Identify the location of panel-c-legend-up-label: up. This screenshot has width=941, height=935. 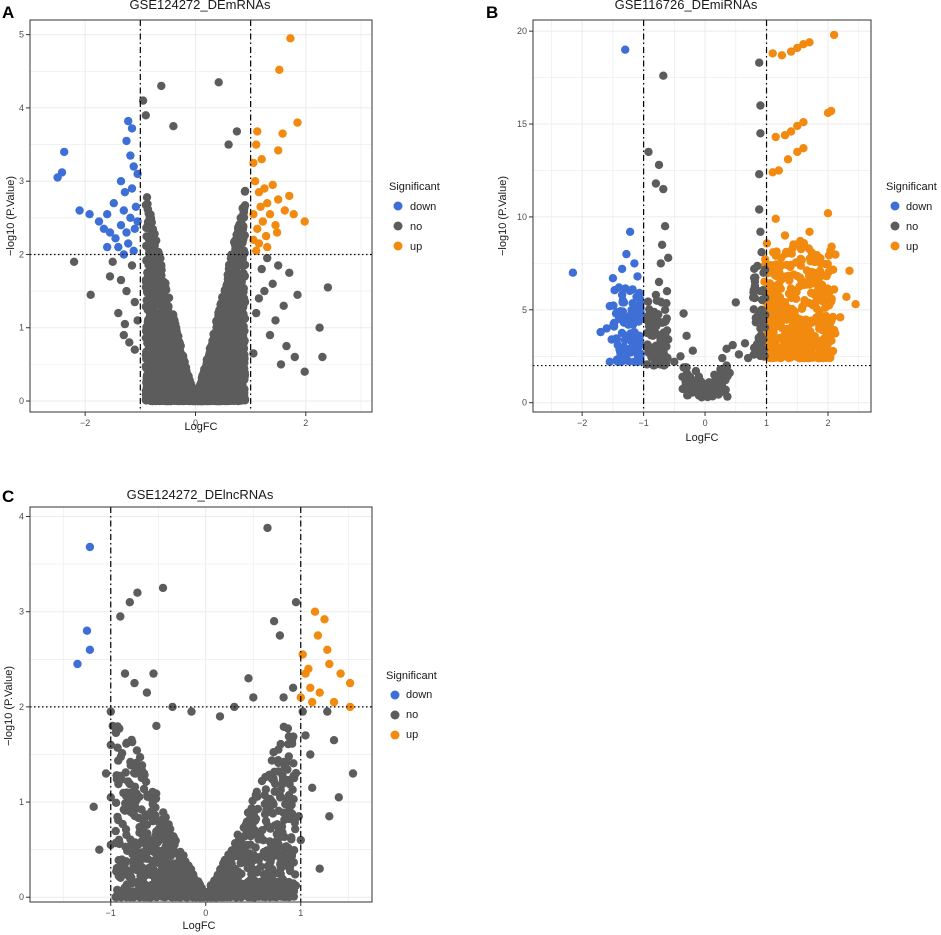
(412, 735).